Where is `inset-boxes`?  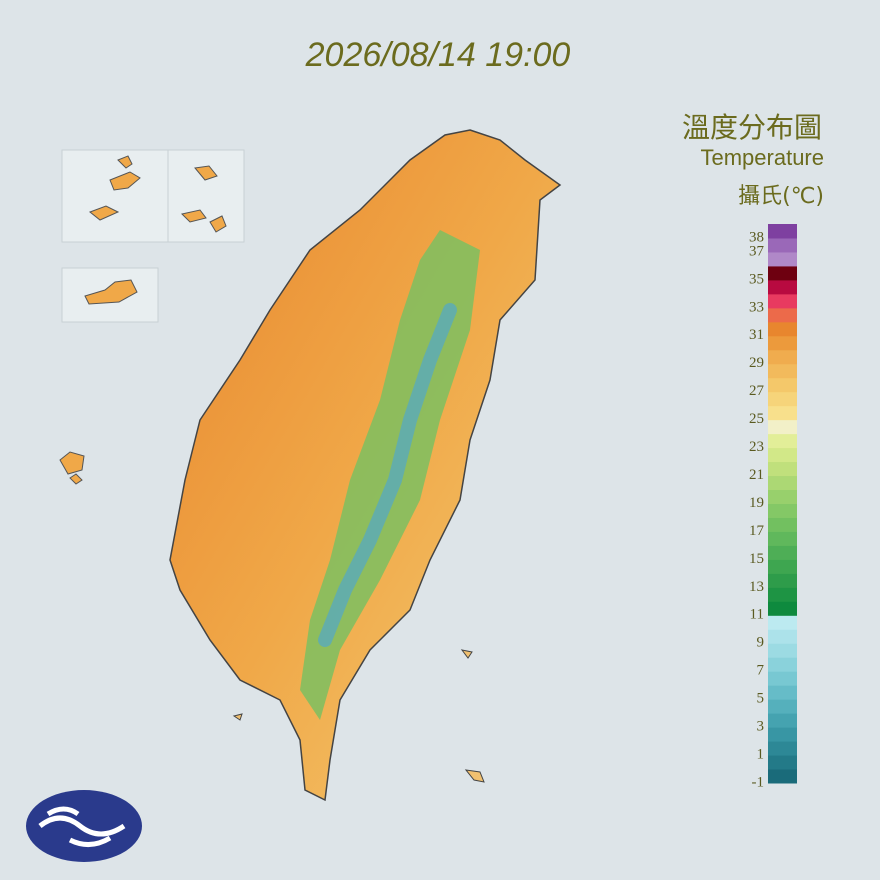 inset-boxes is located at coordinates (152, 317).